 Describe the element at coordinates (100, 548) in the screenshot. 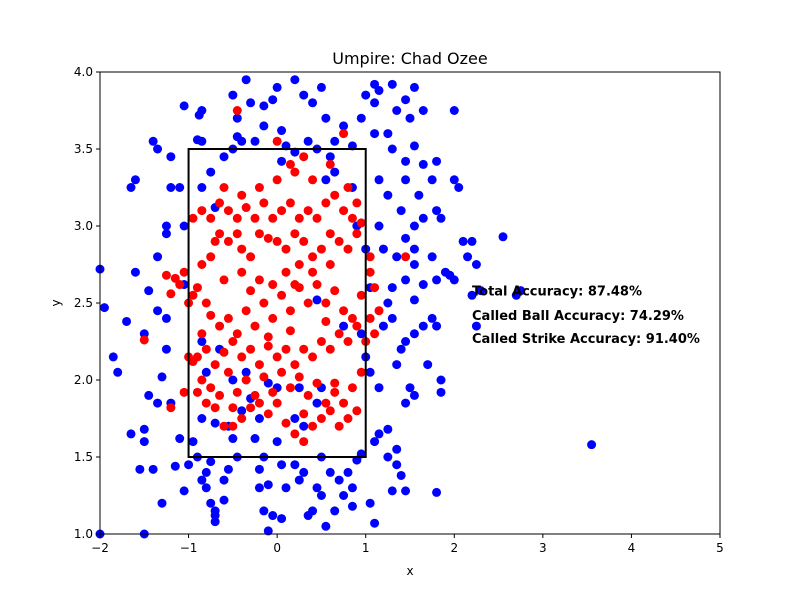

I see `x-tick-label: −2` at that location.